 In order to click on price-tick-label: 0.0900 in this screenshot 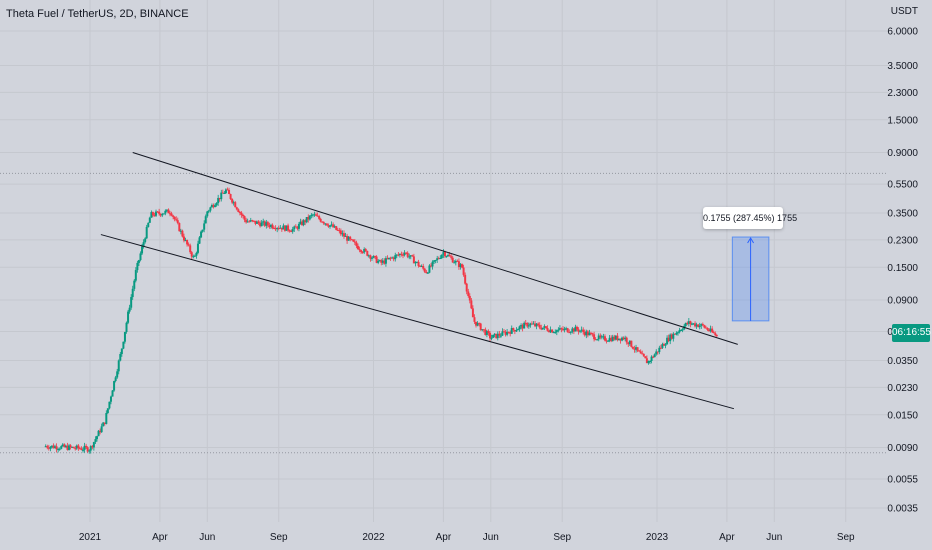, I will do `click(902, 301)`.